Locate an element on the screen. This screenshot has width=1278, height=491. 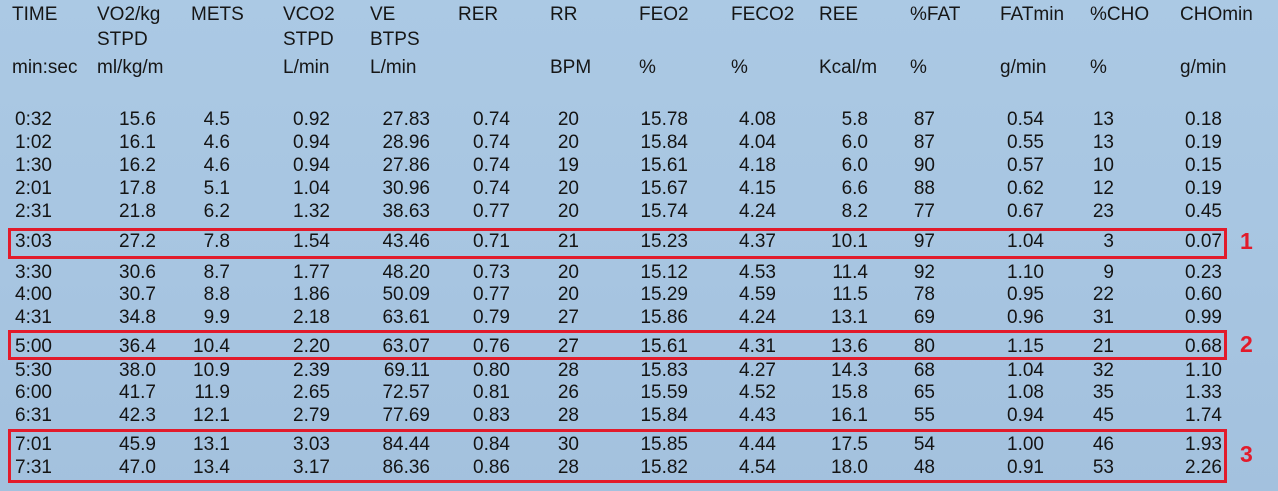
data-cell: 69 is located at coordinates (924, 317).